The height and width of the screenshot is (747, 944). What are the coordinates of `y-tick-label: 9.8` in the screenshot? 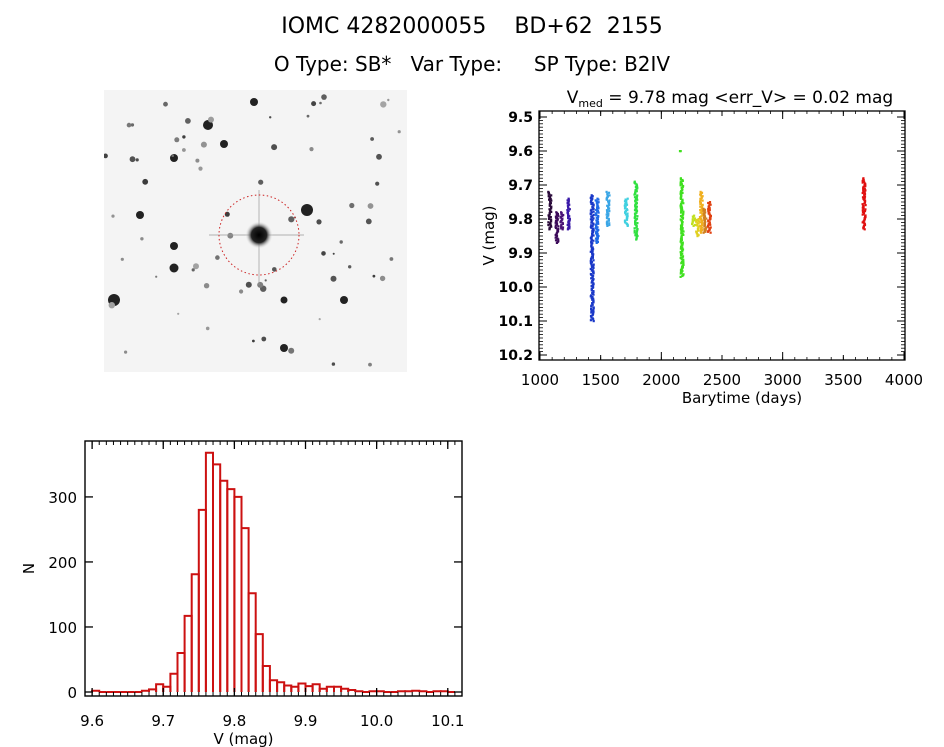 It's located at (520, 220).